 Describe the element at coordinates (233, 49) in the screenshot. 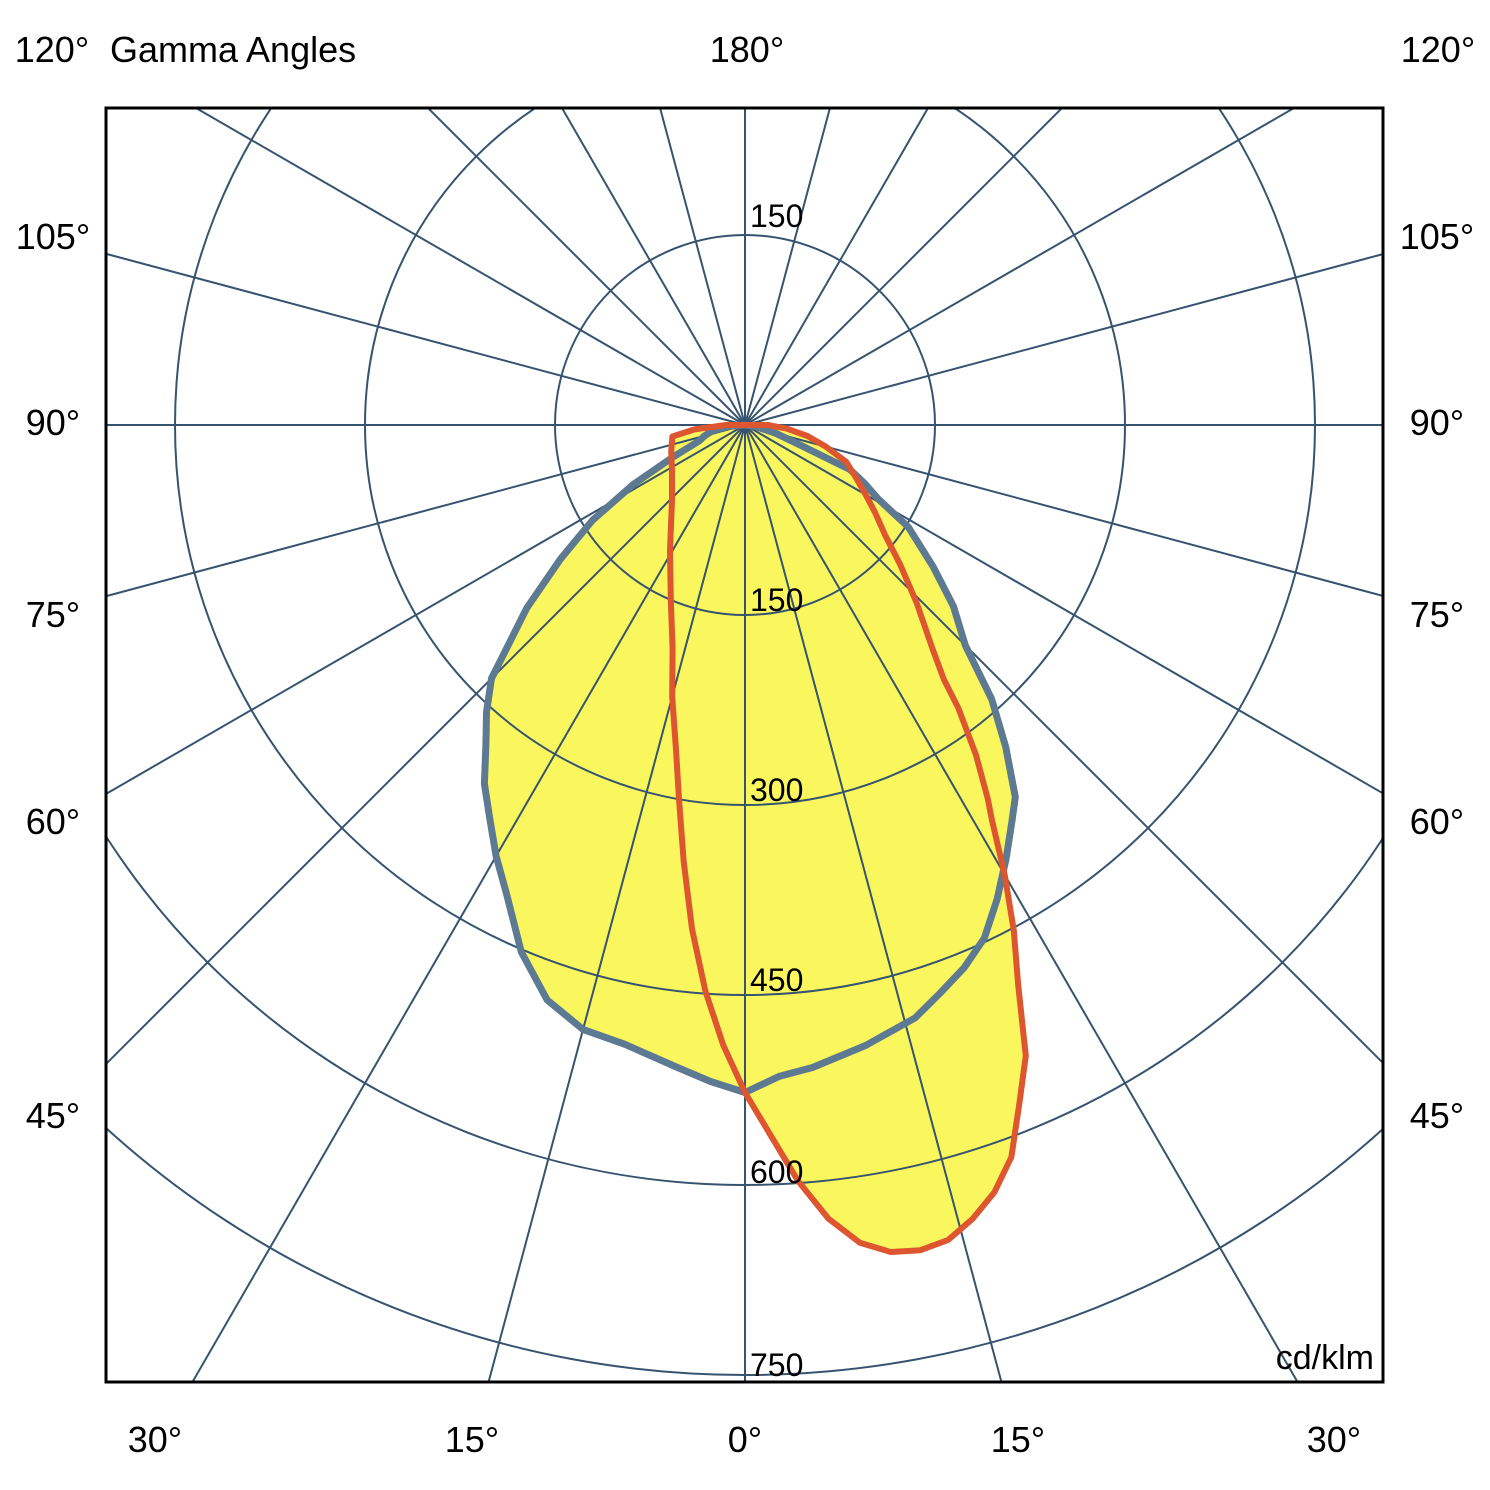

I see `page-title: Gamma Angles` at that location.